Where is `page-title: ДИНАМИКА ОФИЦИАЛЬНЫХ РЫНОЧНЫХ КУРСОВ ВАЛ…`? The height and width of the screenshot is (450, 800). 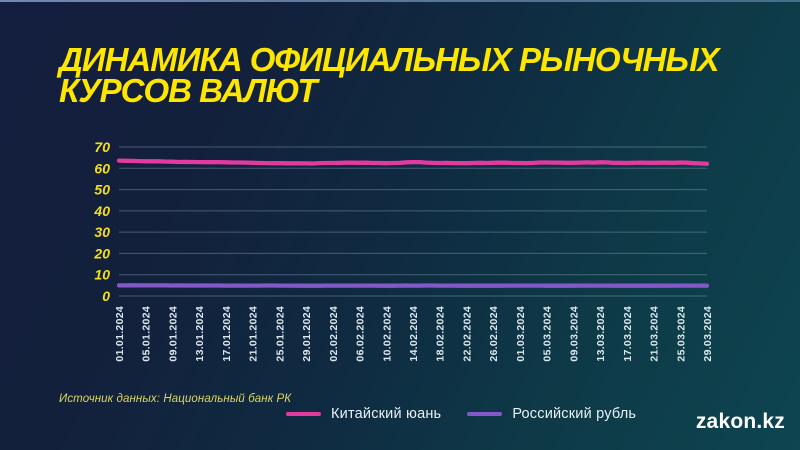 page-title: ДИНАМИКА ОФИЦИАЛЬНЫХ РЫНОЧНЫХ КУРСОВ ВАЛ… is located at coordinates (409, 75).